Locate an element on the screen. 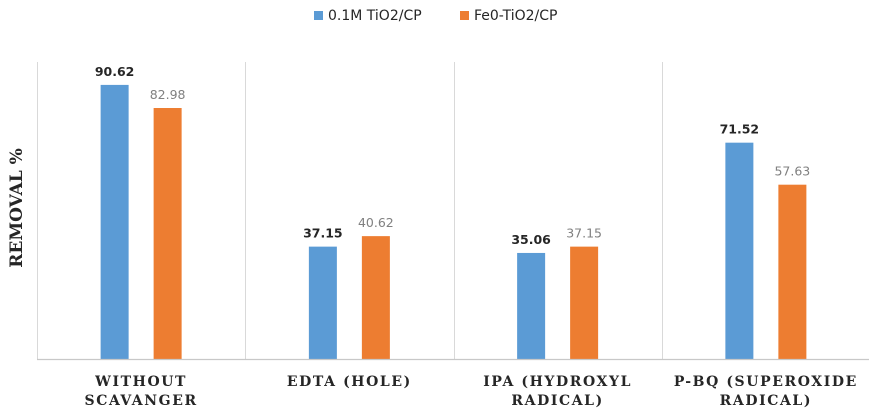 This screenshot has height=408, width=869. bar-series1-cat4 is located at coordinates (739, 250).